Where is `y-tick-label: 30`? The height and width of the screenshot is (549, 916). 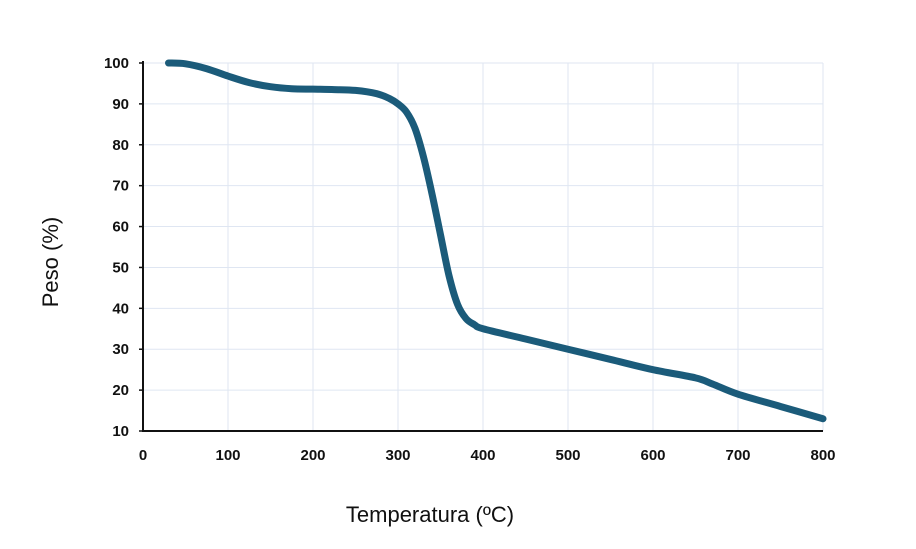 y-tick-label: 30 is located at coordinates (120, 349).